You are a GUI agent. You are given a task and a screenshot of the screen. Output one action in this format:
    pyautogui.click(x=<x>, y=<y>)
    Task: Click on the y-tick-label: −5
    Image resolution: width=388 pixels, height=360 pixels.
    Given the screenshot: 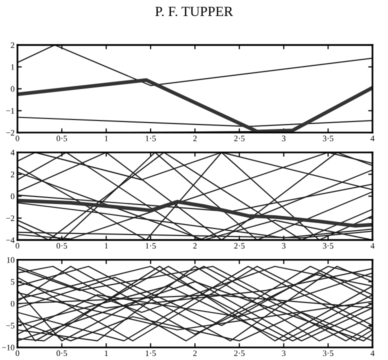 What is the action you would take?
    pyautogui.click(x=10, y=325)
    